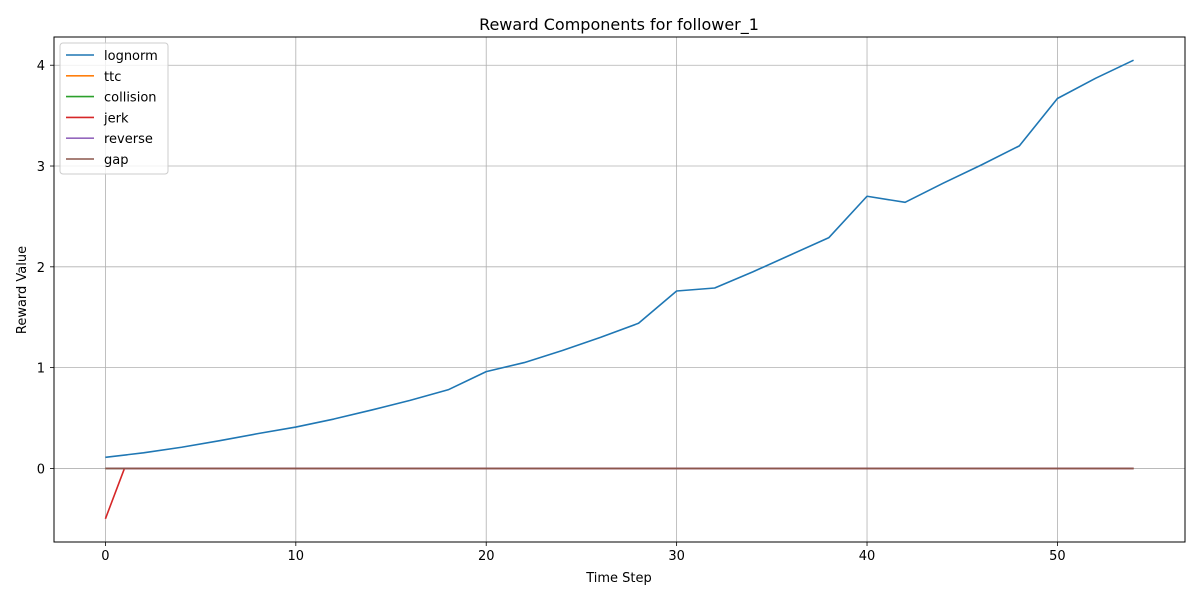  Describe the element at coordinates (116, 160) in the screenshot. I see `legend-label-gap: gap` at that location.